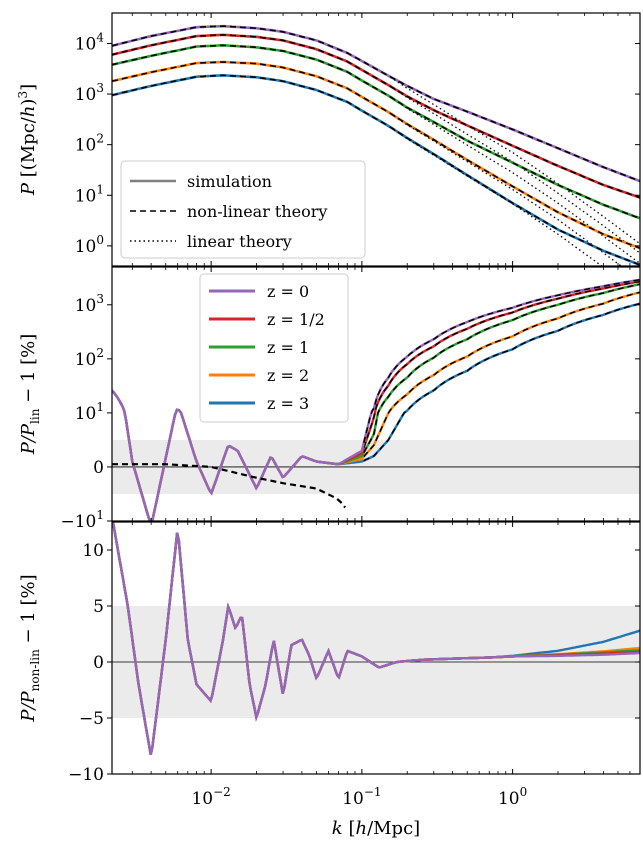  Describe the element at coordinates (349, 828) in the screenshot. I see `x-axis-label-bracket: [` at that location.